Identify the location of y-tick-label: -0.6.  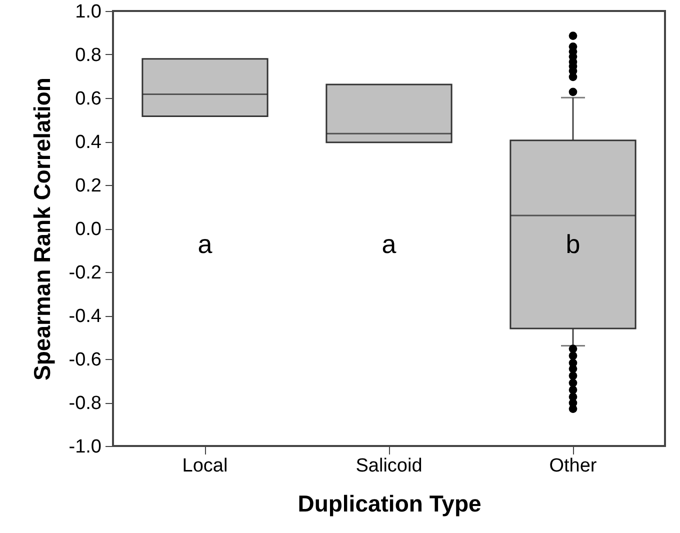
(85, 360).